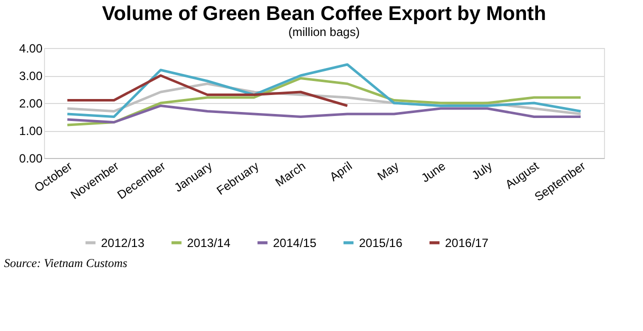 This screenshot has width=643, height=331. I want to click on source-note: Source: Vietnam Customs, so click(66, 263).